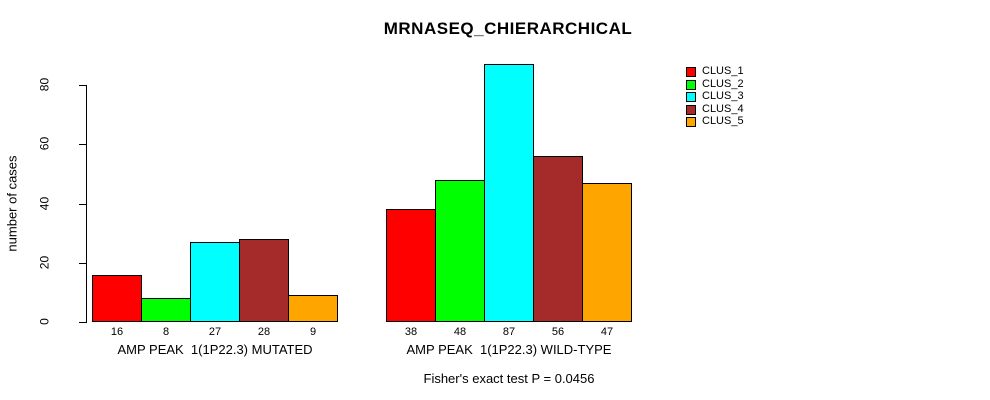  I want to click on bar-clus_5-group1, so click(313, 308).